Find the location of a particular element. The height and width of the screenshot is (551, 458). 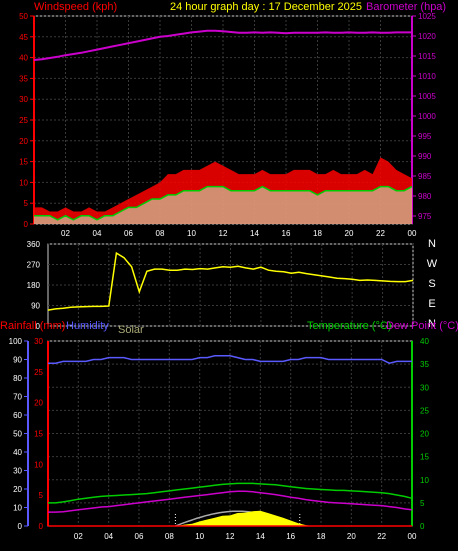

rain-tick-label: 25 is located at coordinates (38, 372).